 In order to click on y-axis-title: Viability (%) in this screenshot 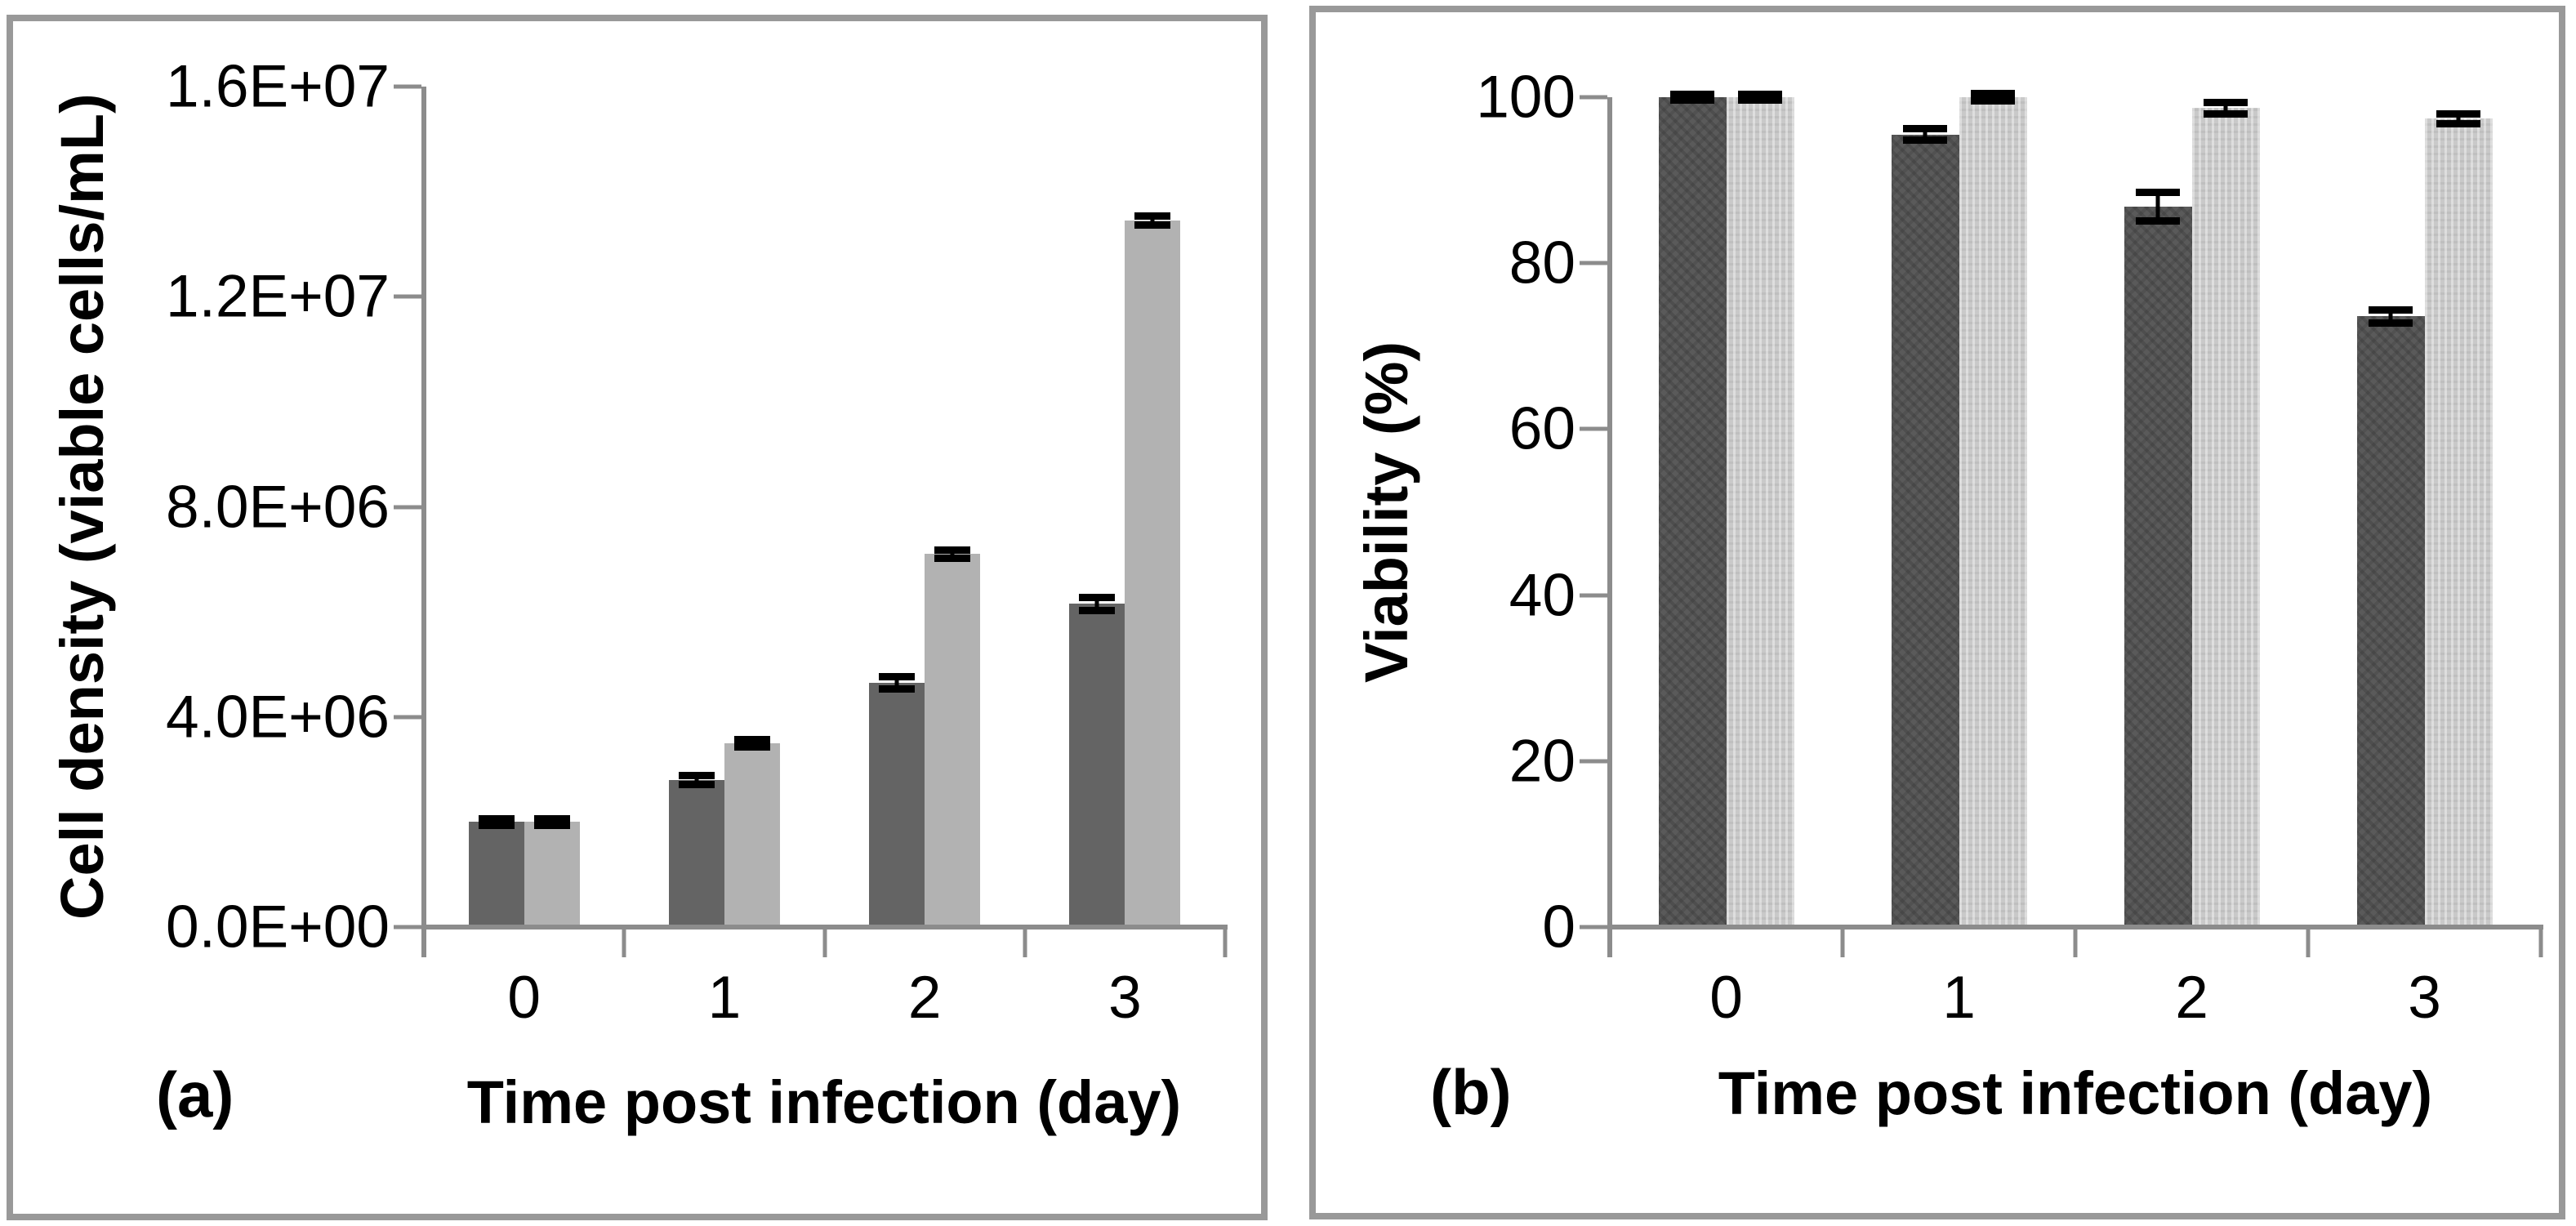, I will do `click(1386, 512)`.